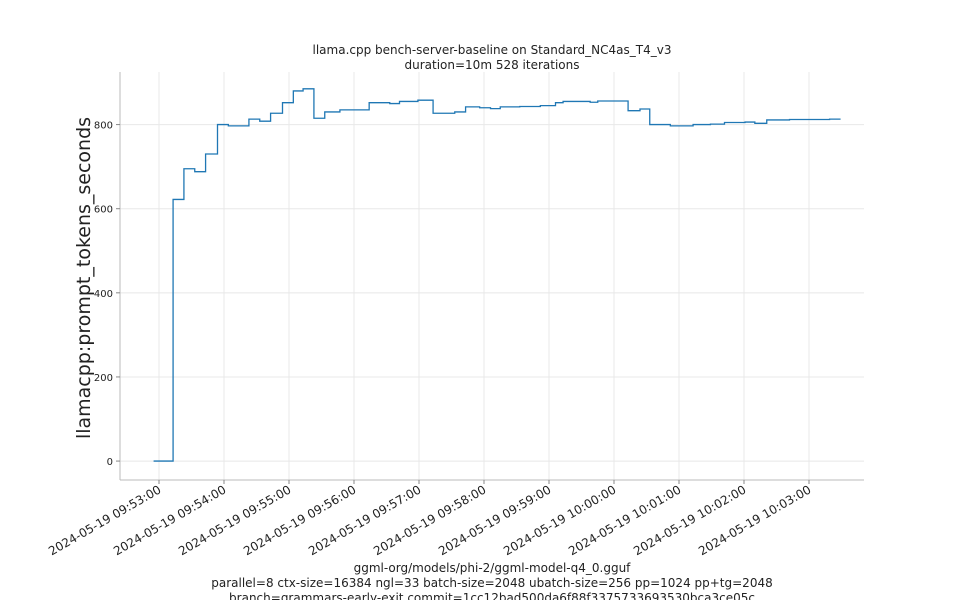 This screenshot has height=604, width=960. Describe the element at coordinates (103, 126) in the screenshot. I see `y-tick-label: 800` at that location.